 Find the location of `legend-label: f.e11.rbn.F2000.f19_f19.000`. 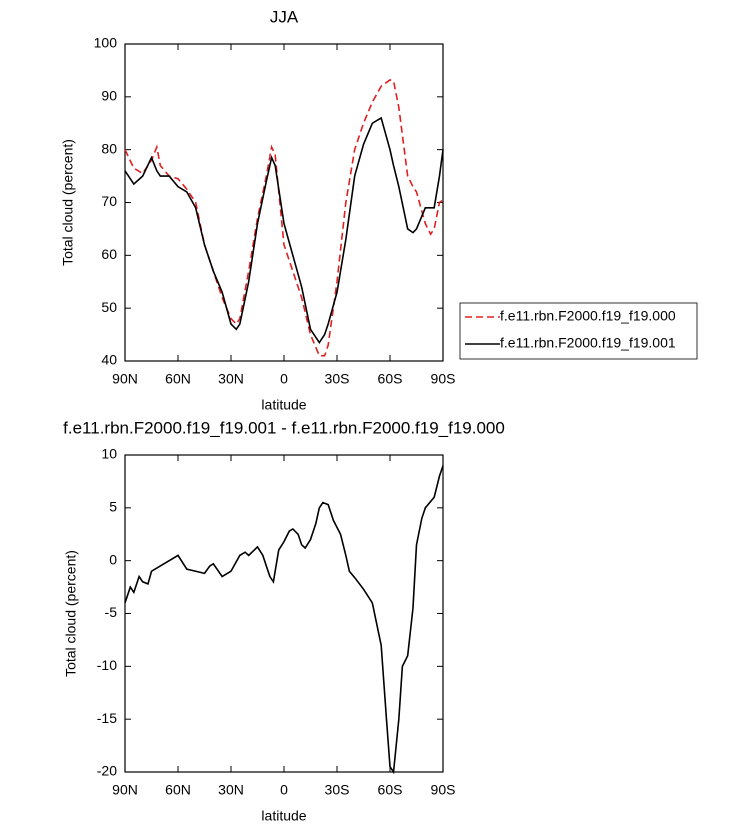

legend-label: f.e11.rbn.F2000.f19_f19.000 is located at coordinates (588, 316).